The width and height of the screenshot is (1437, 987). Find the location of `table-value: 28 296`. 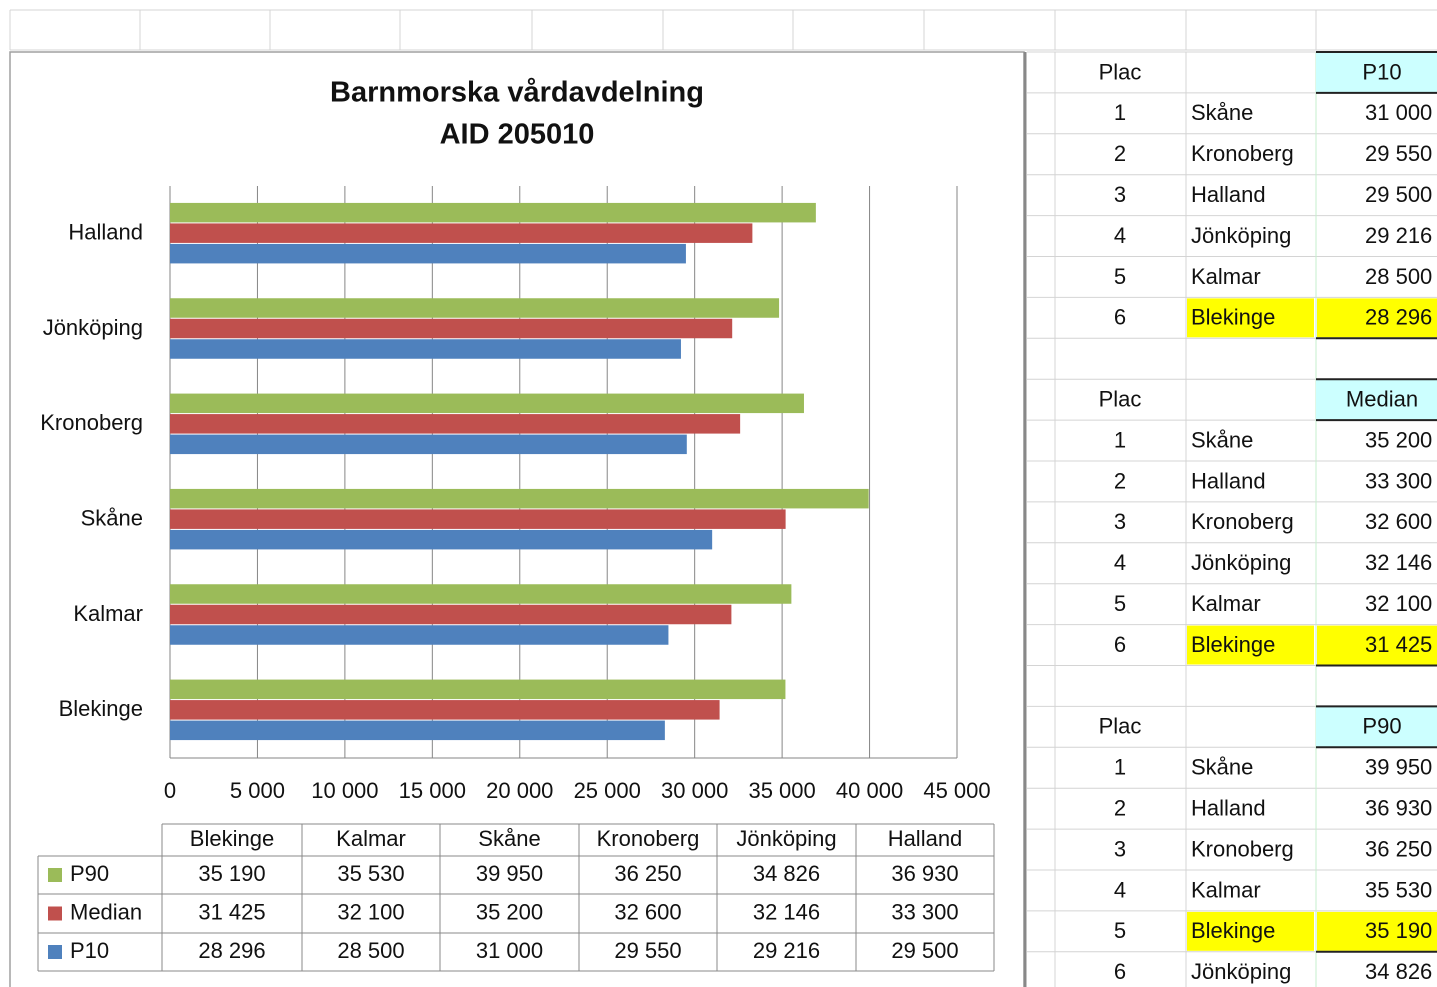

table-value: 28 296 is located at coordinates (231, 950).